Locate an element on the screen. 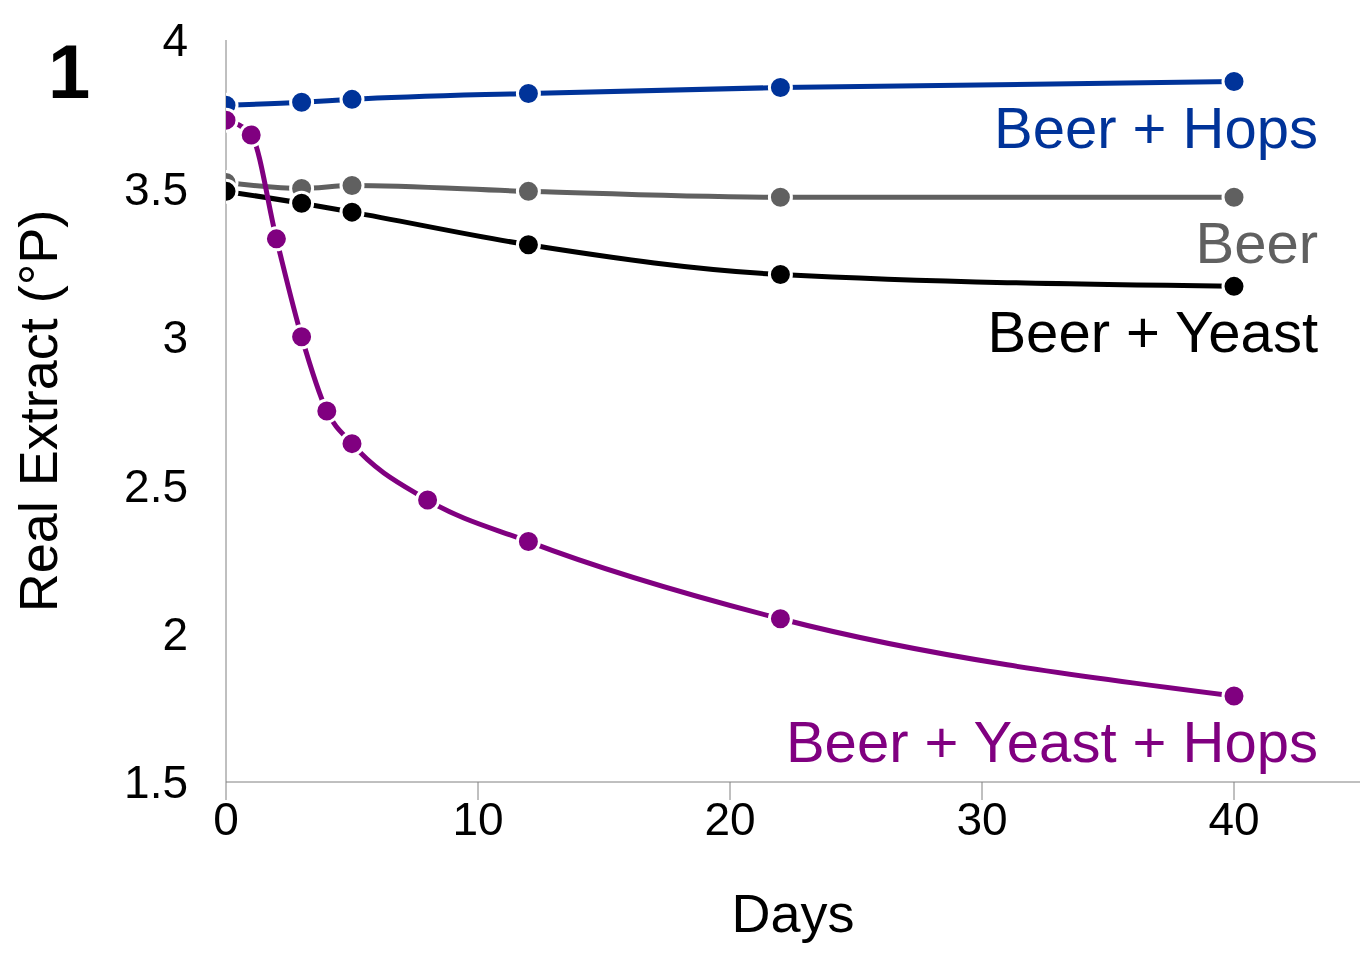 Image resolution: width=1368 pixels, height=960 pixels. series-label: Beer + Hops is located at coordinates (1155, 127).